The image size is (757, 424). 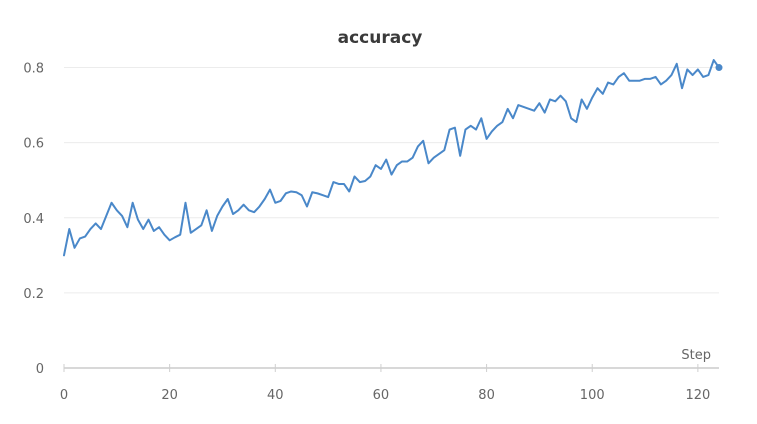 I want to click on y-tick-label: 0.2, so click(x=33, y=294).